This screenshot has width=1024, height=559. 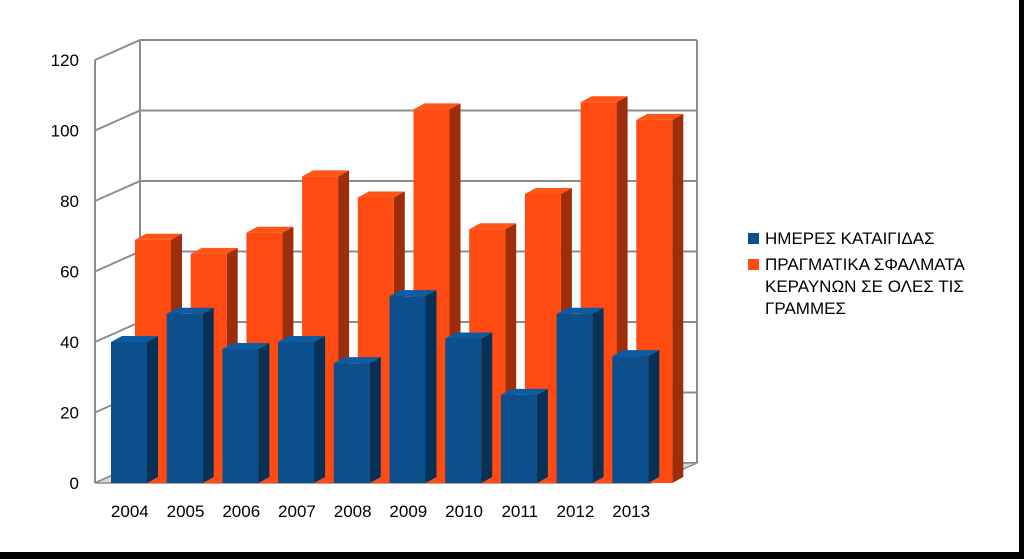 I want to click on bar-2013-storm-days, so click(x=636, y=416).